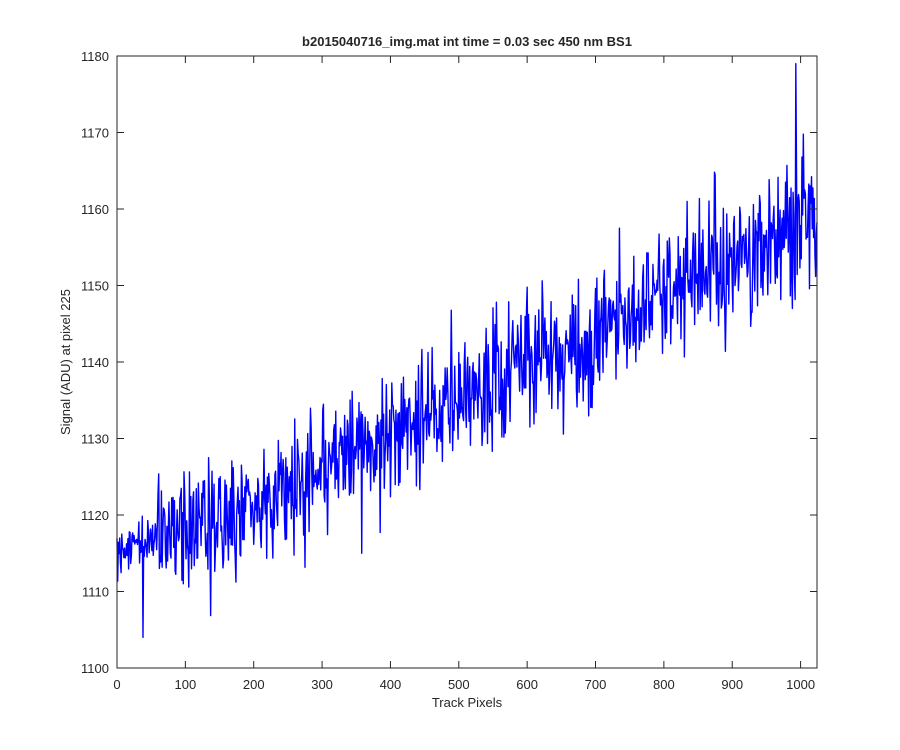 The height and width of the screenshot is (750, 900). Describe the element at coordinates (732, 684) in the screenshot. I see `x-tick-label: 900` at that location.